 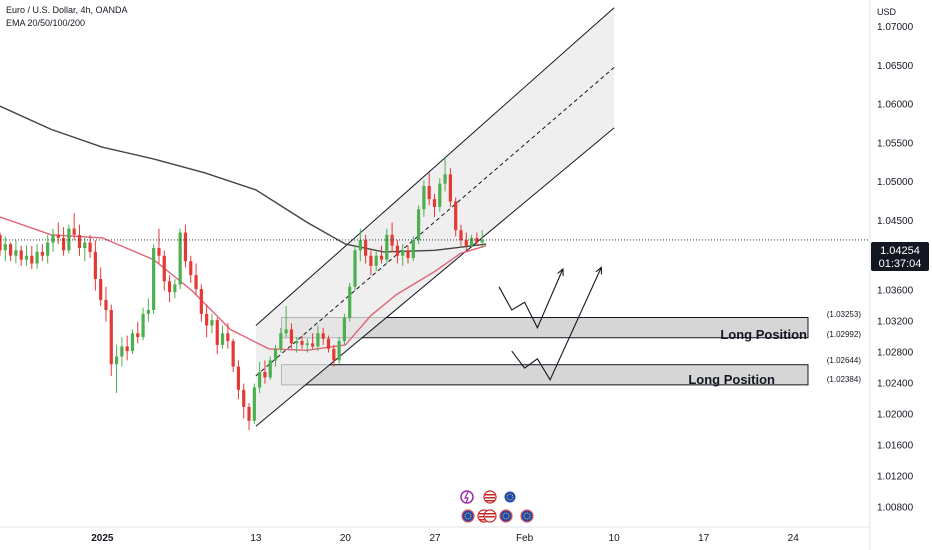 I want to click on currency-label: USD, so click(x=887, y=12).